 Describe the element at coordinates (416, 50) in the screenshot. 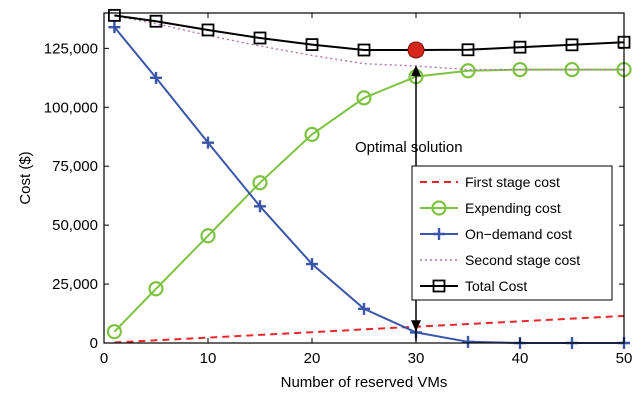

I see `optimal-point` at that location.